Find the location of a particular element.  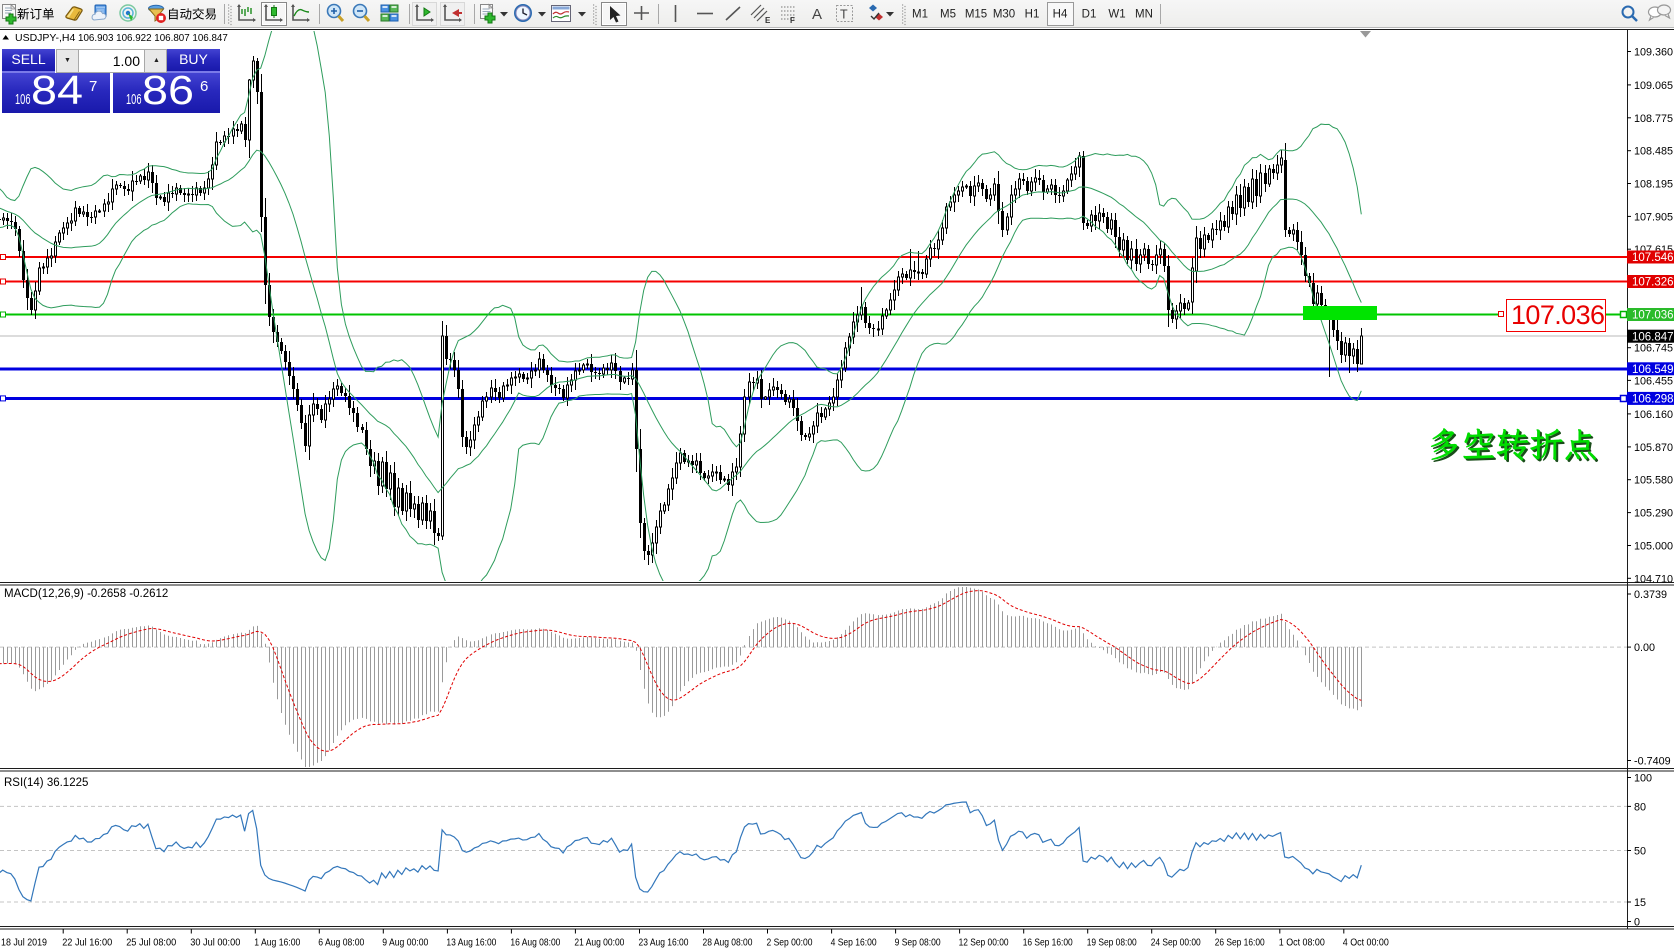

svg-text: 18 Jul 2019 is located at coordinates (24, 943).